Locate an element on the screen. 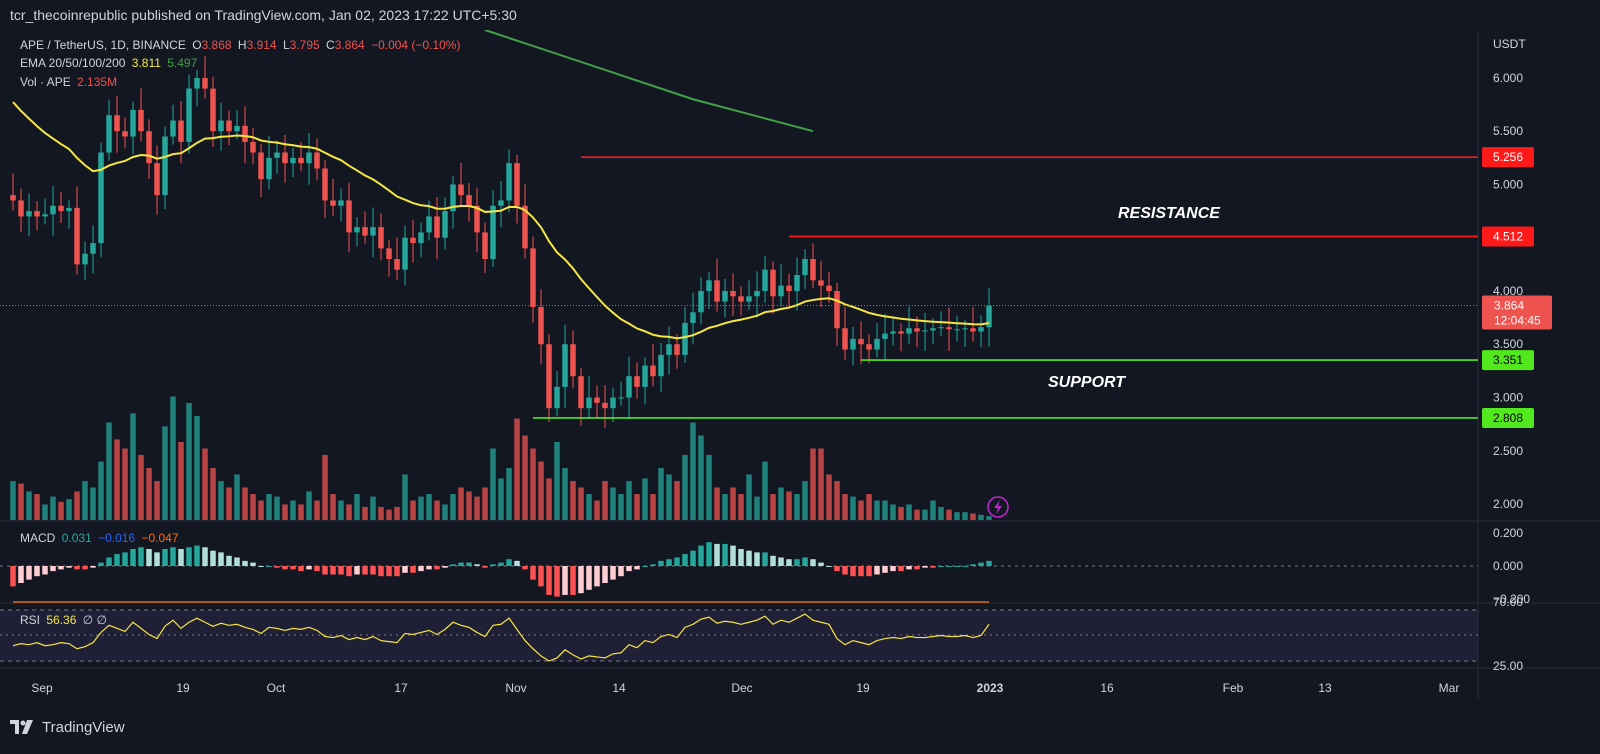 This screenshot has width=1600, height=754. rsi-legend: RSI 56.36 ∅ ∅ is located at coordinates (65, 620).